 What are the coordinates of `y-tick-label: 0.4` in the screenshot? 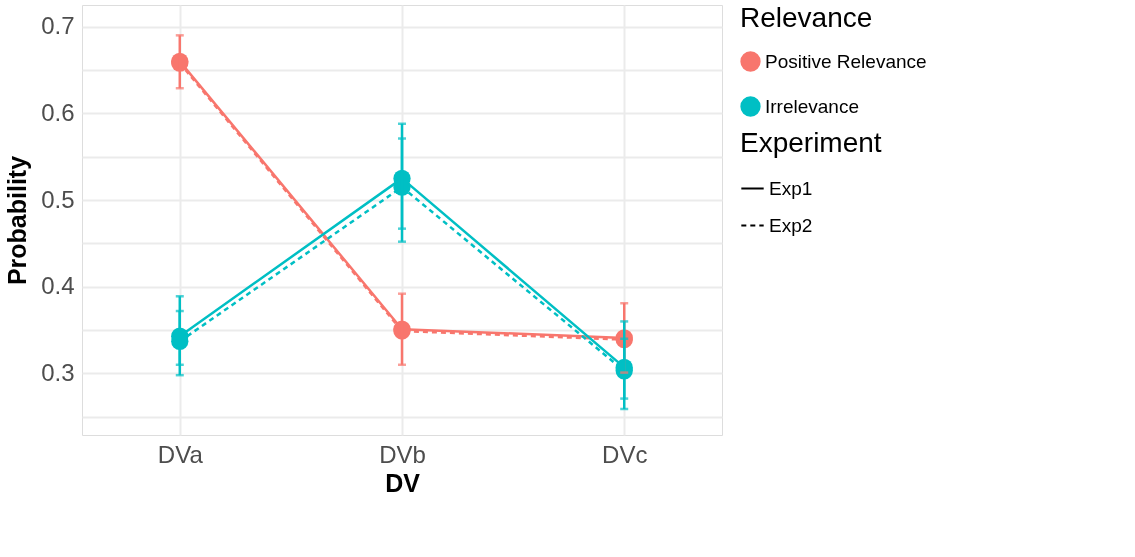 It's located at (58, 286).